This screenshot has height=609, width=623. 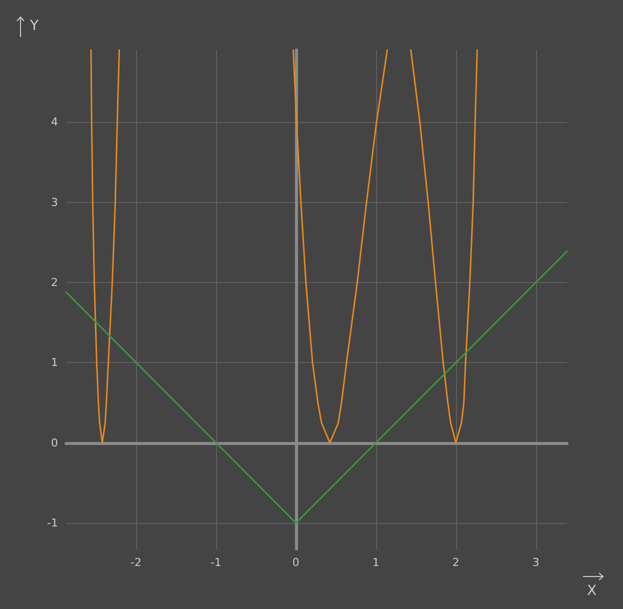 What do you see at coordinates (136, 562) in the screenshot?
I see `x-tick-label: -2` at bounding box center [136, 562].